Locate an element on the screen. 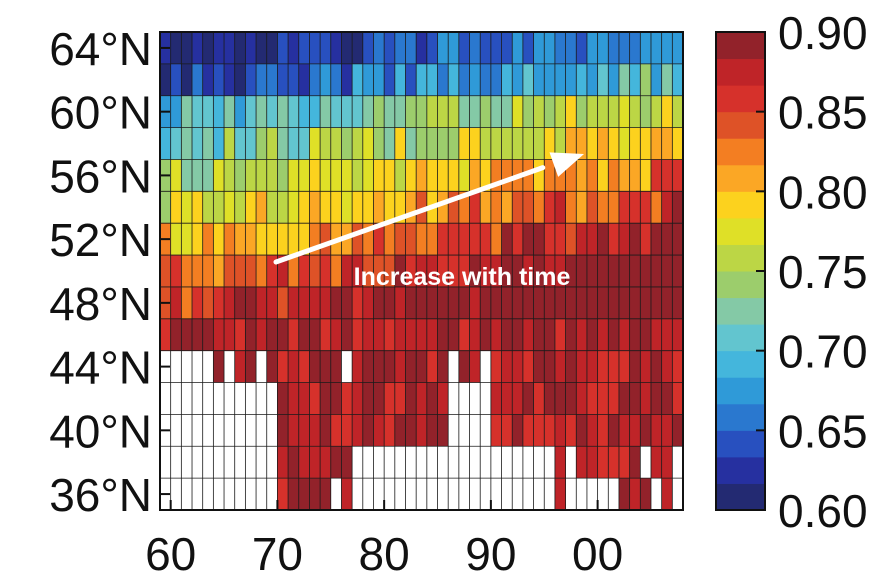  y-tick-label: 56°N is located at coordinates (100, 176).